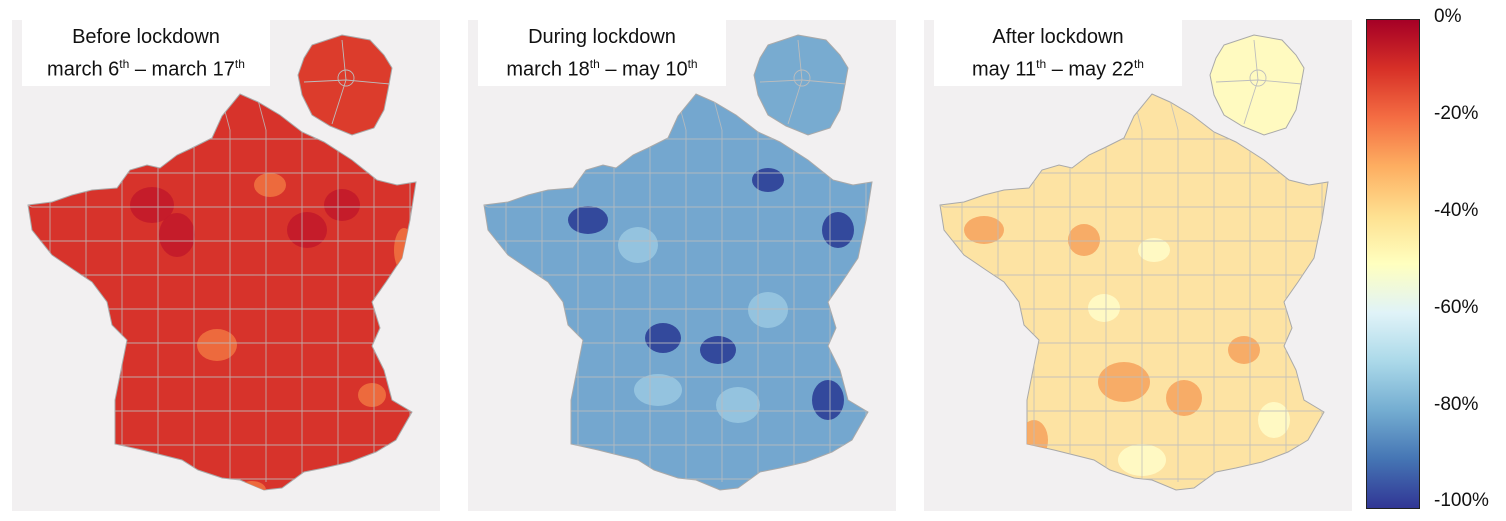 Image resolution: width=1506 pixels, height=521 pixels. Describe the element at coordinates (146, 37) in the screenshot. I see `title-line1: Before lockdown` at that location.